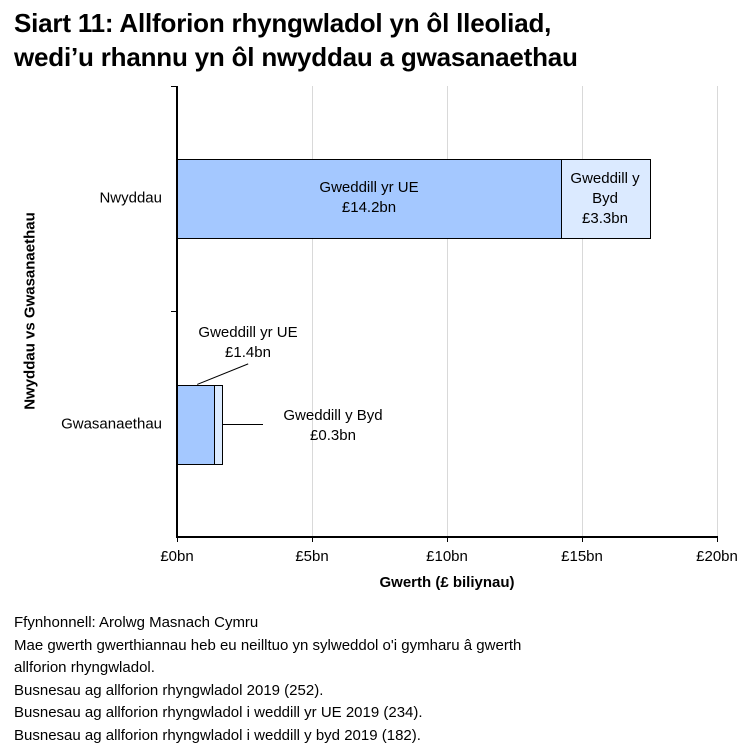 Image resolution: width=750 pixels, height=753 pixels. I want to click on source-note: Ffynhonnell: Arolwg Masnach Cymru, so click(136, 622).